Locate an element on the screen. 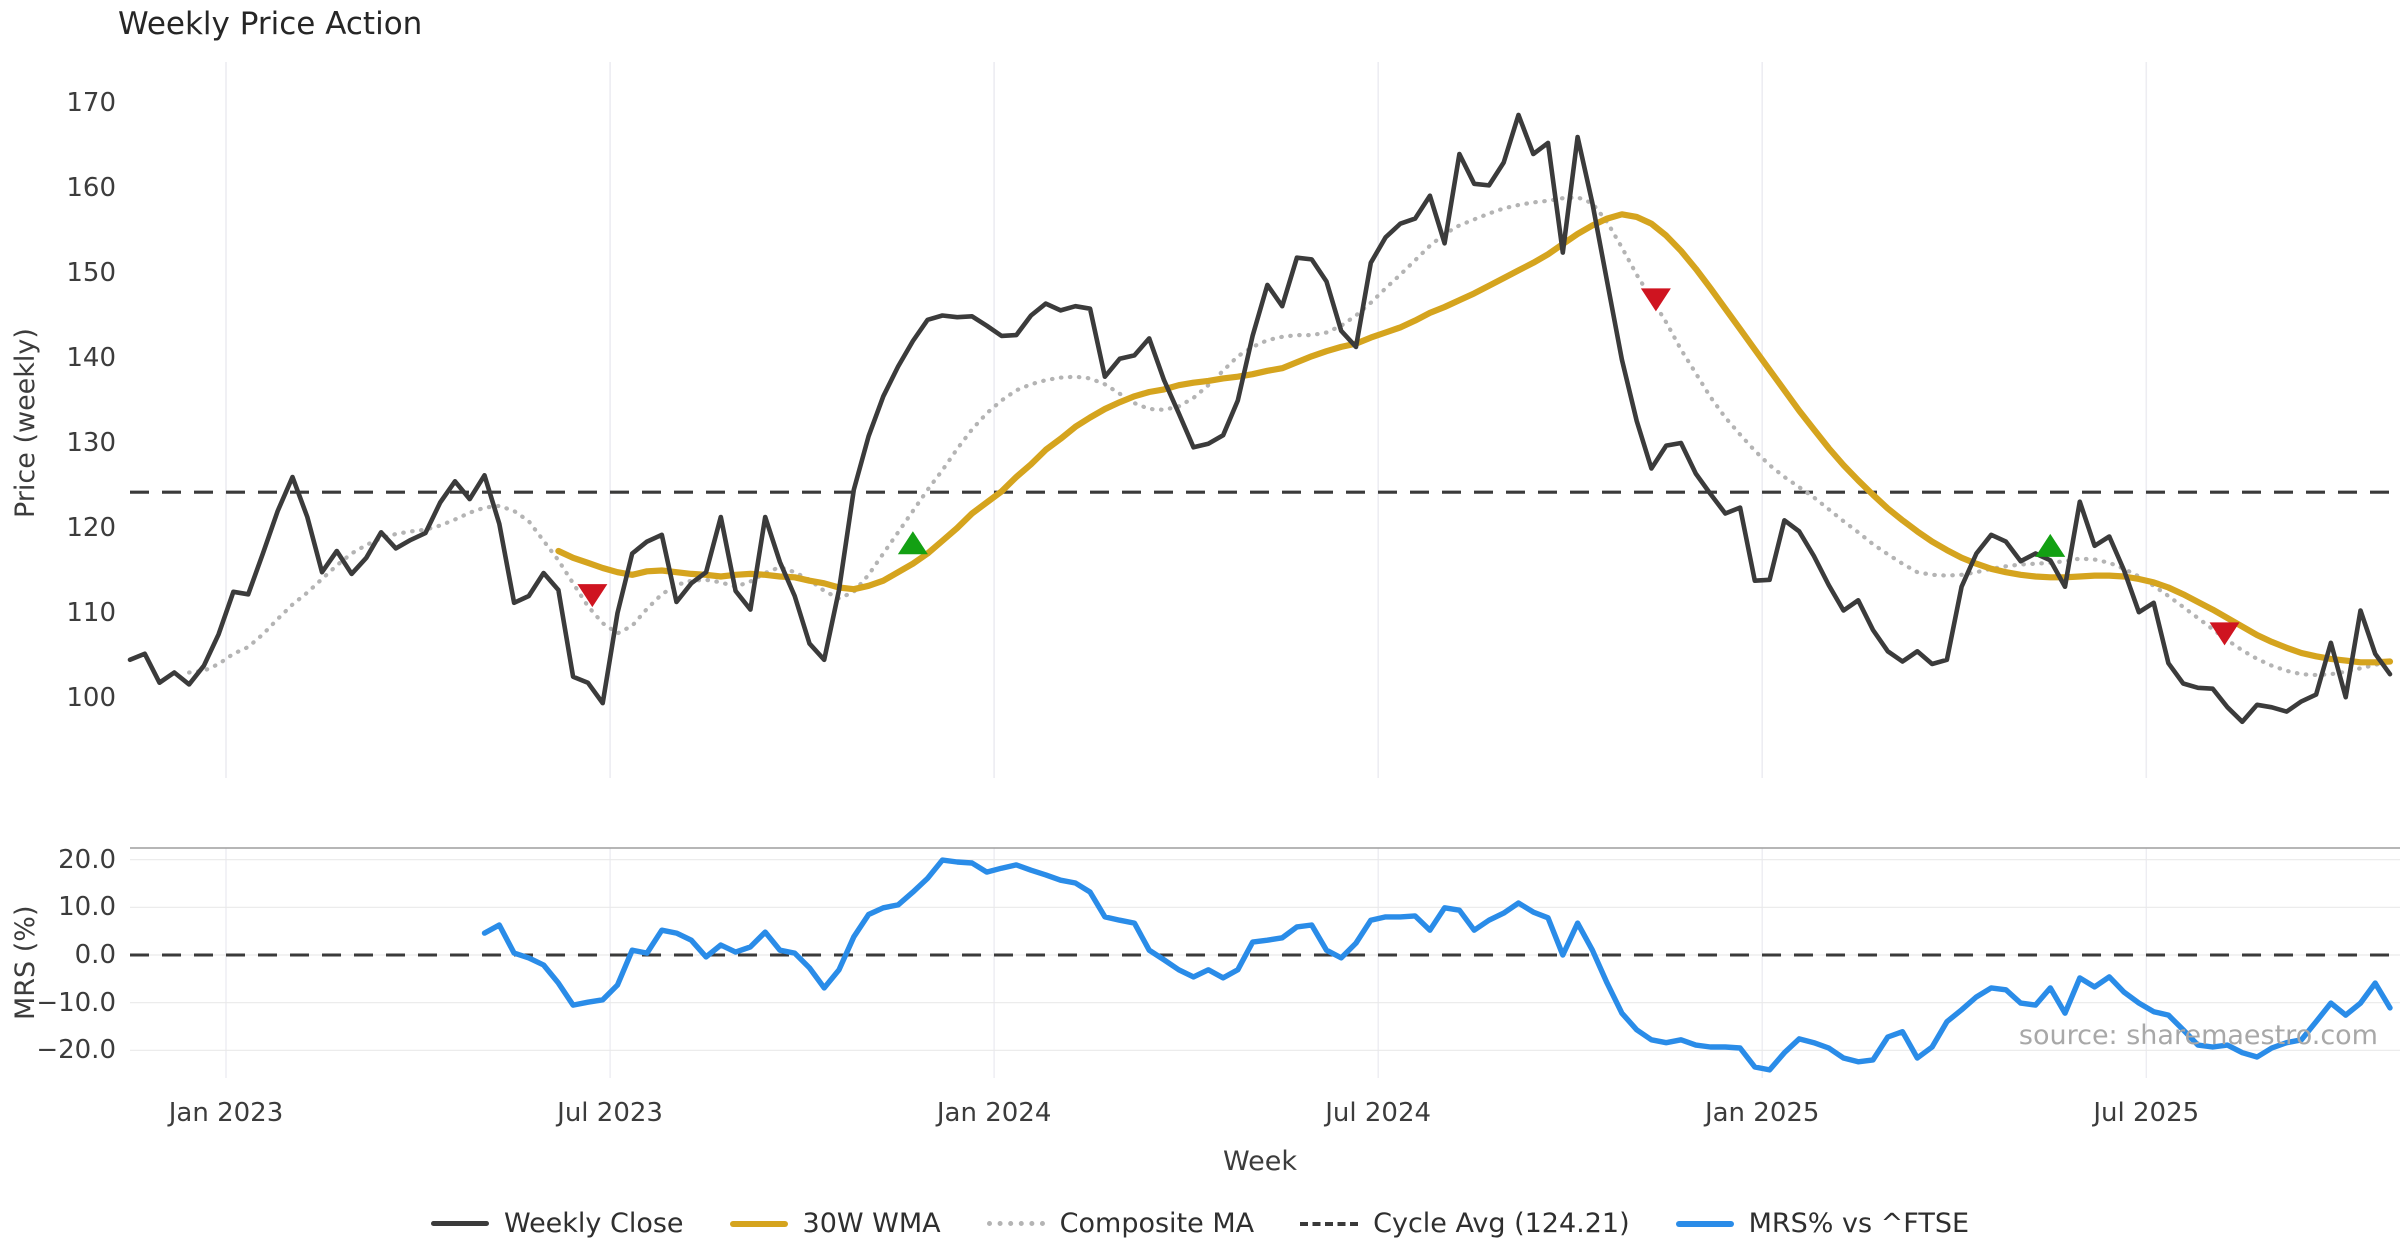 Image resolution: width=2400 pixels, height=1260 pixels. mrs-y-tick: 20.0 is located at coordinates (87, 859).